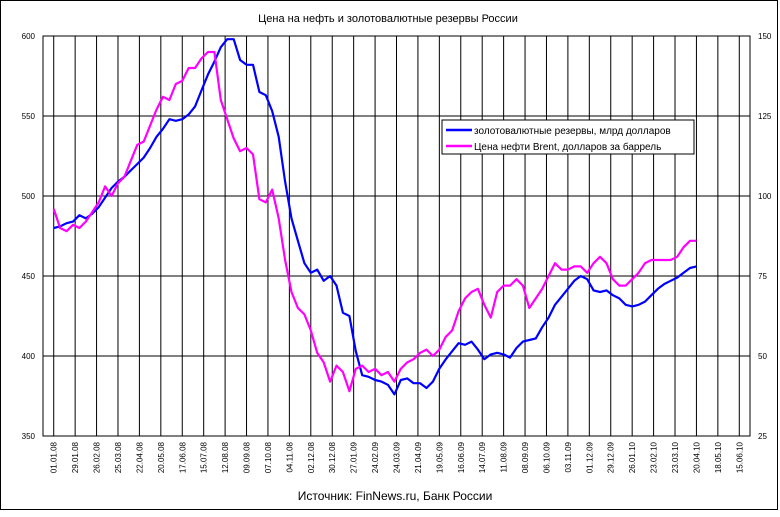 The image size is (780, 517). Describe the element at coordinates (375, 457) in the screenshot. I see `x-tick-label: 24.02.09` at that location.